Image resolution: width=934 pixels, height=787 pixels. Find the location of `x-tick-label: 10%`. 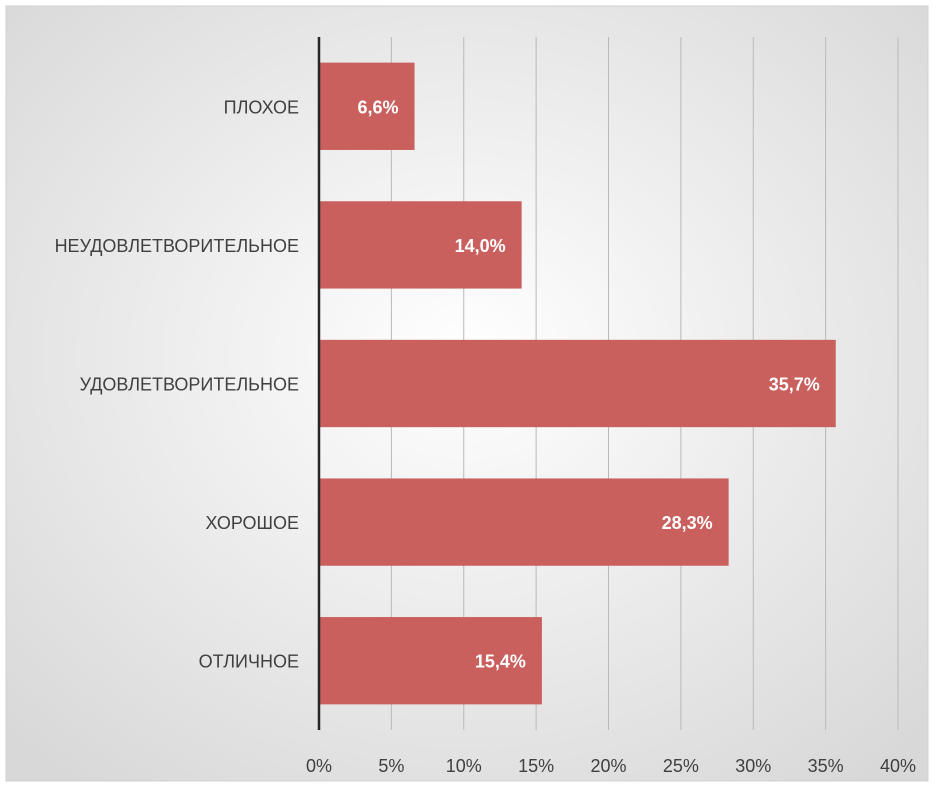

x-tick-label: 10% is located at coordinates (464, 766).